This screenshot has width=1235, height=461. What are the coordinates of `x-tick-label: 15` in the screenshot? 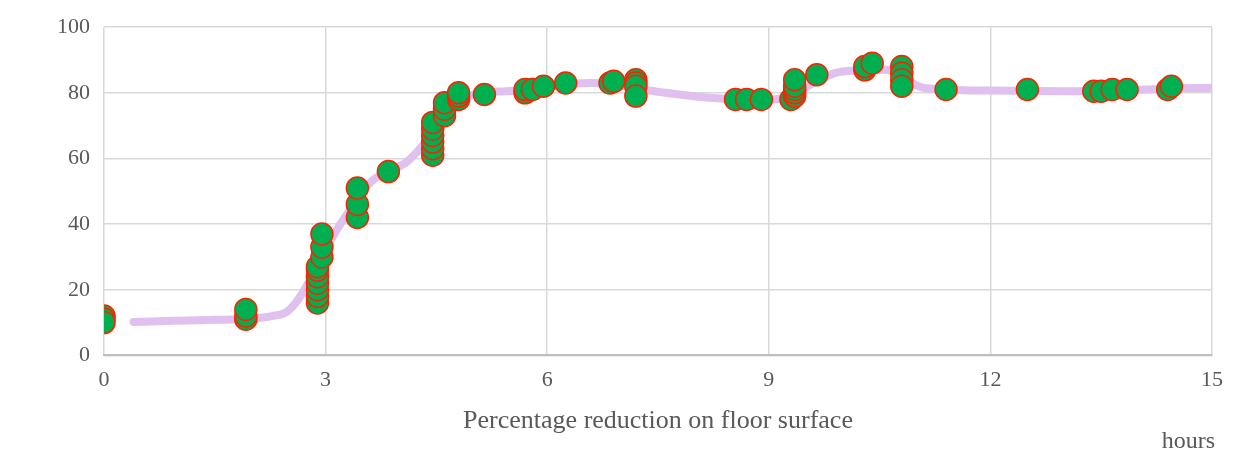 It's located at (1212, 379).